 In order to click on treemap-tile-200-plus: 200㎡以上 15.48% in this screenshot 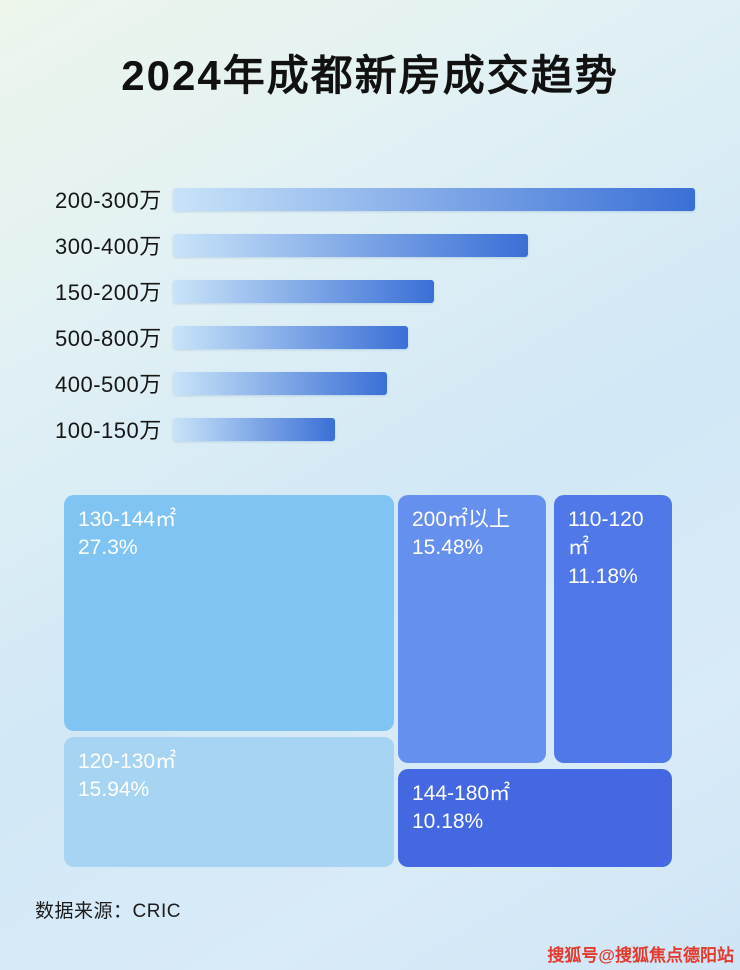, I will do `click(472, 629)`.